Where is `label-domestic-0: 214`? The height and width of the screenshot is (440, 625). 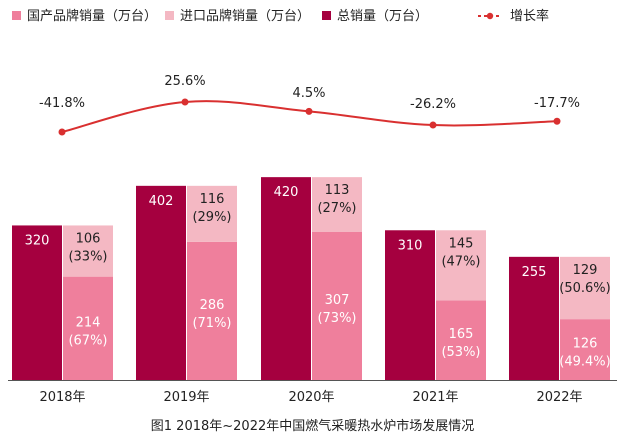 label-domestic-0: 214 is located at coordinates (88, 322).